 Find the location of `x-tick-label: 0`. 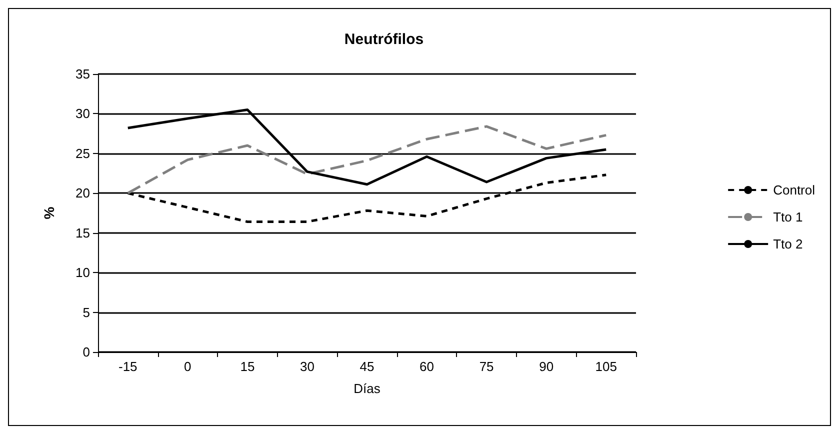

x-tick-label: 0 is located at coordinates (188, 366).